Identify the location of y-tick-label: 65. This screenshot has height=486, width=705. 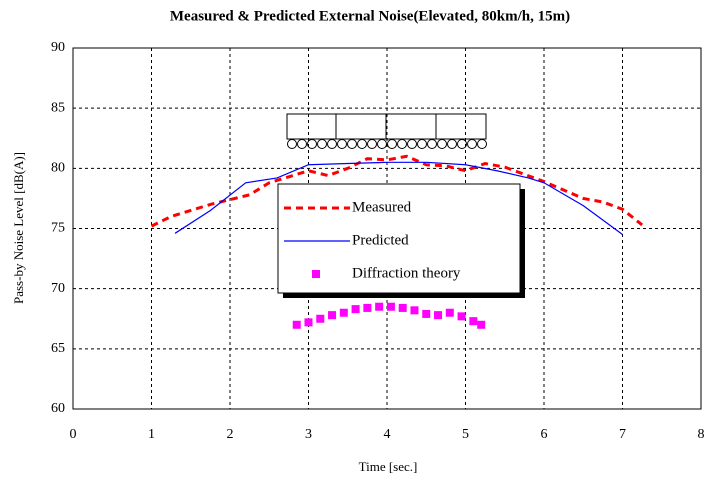
(58, 348).